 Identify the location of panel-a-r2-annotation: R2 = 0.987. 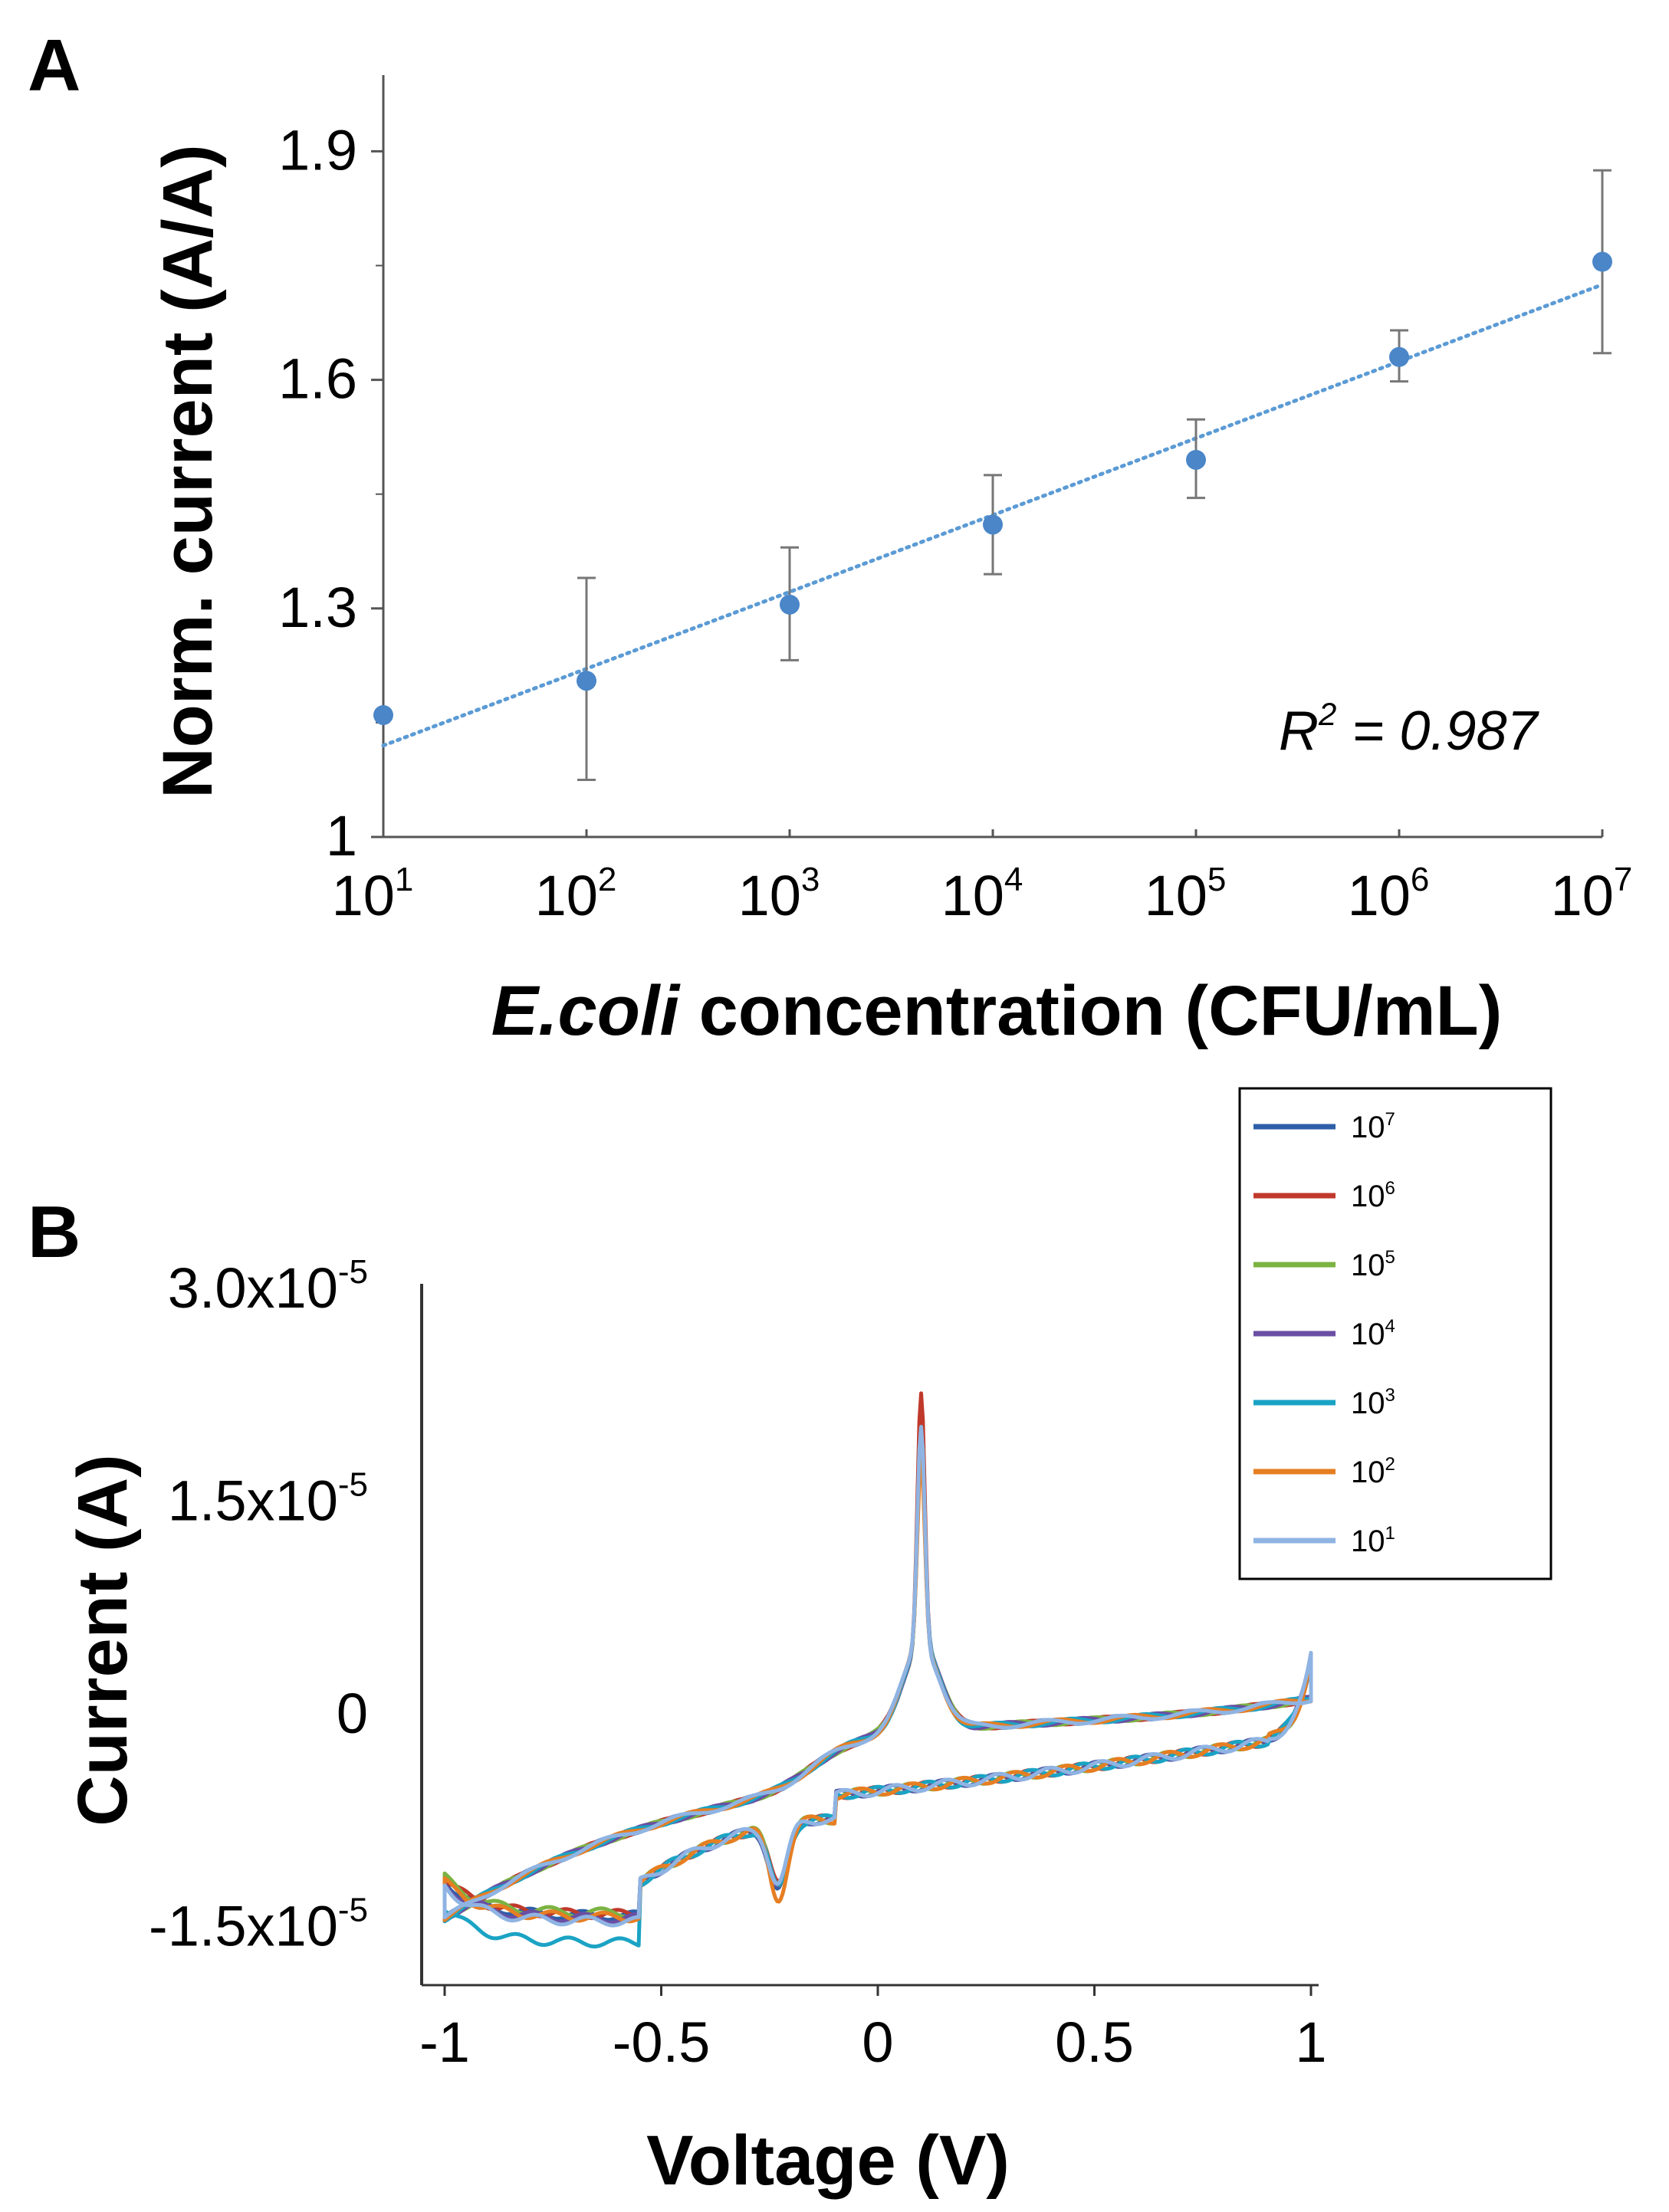
(1410, 729).